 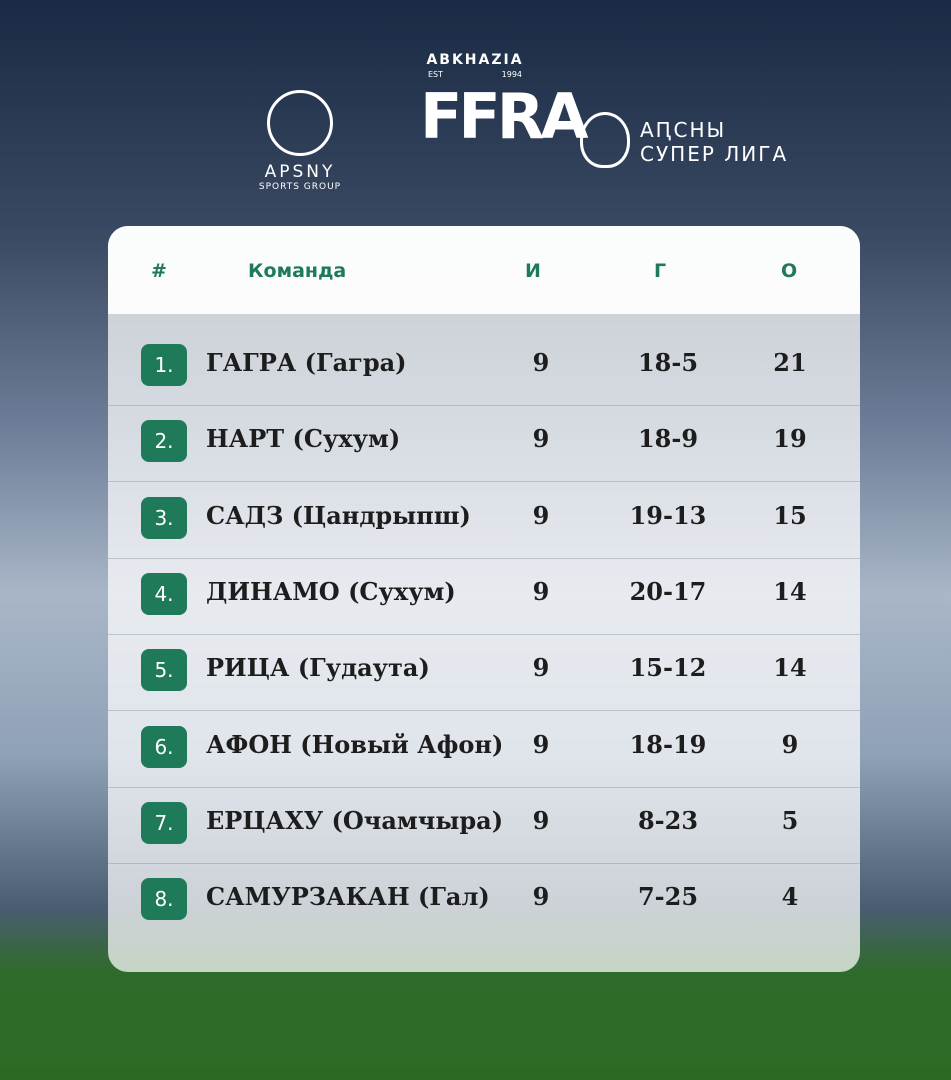 I want to click on table-row: 5. РИЦА (Гудаута) 9 15-12 14, so click(x=484, y=672).